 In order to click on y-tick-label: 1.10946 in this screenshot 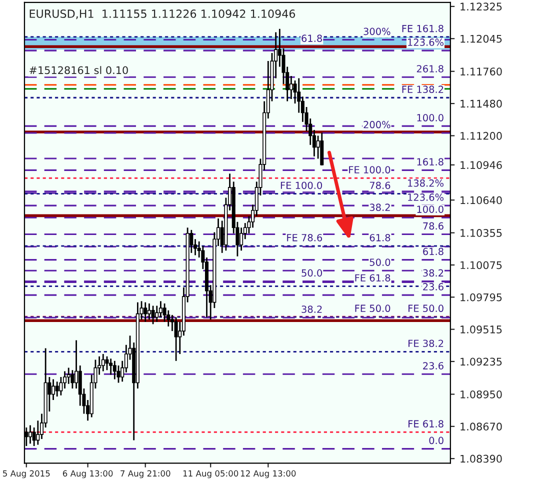, I will do `click(481, 165)`.